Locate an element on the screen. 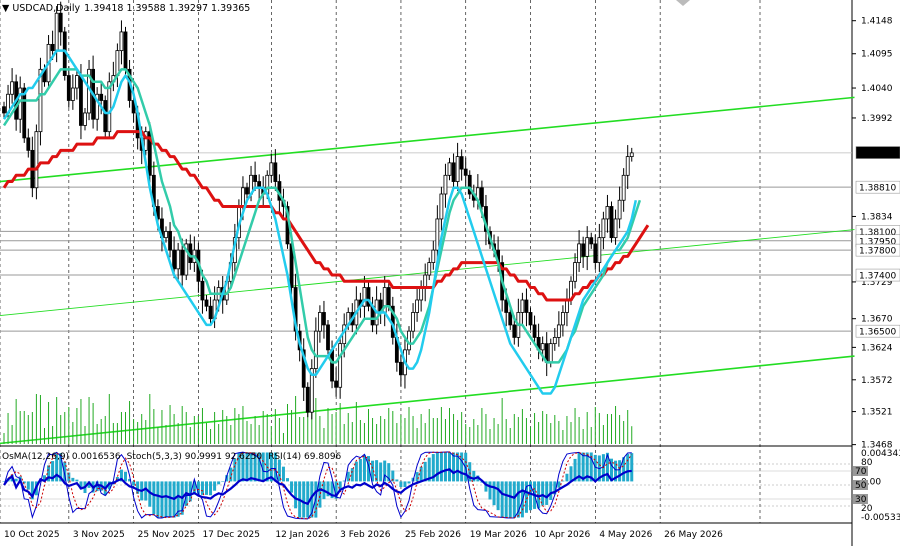 The height and width of the screenshot is (546, 900). scroll-marker-icon is located at coordinates (683, 3).